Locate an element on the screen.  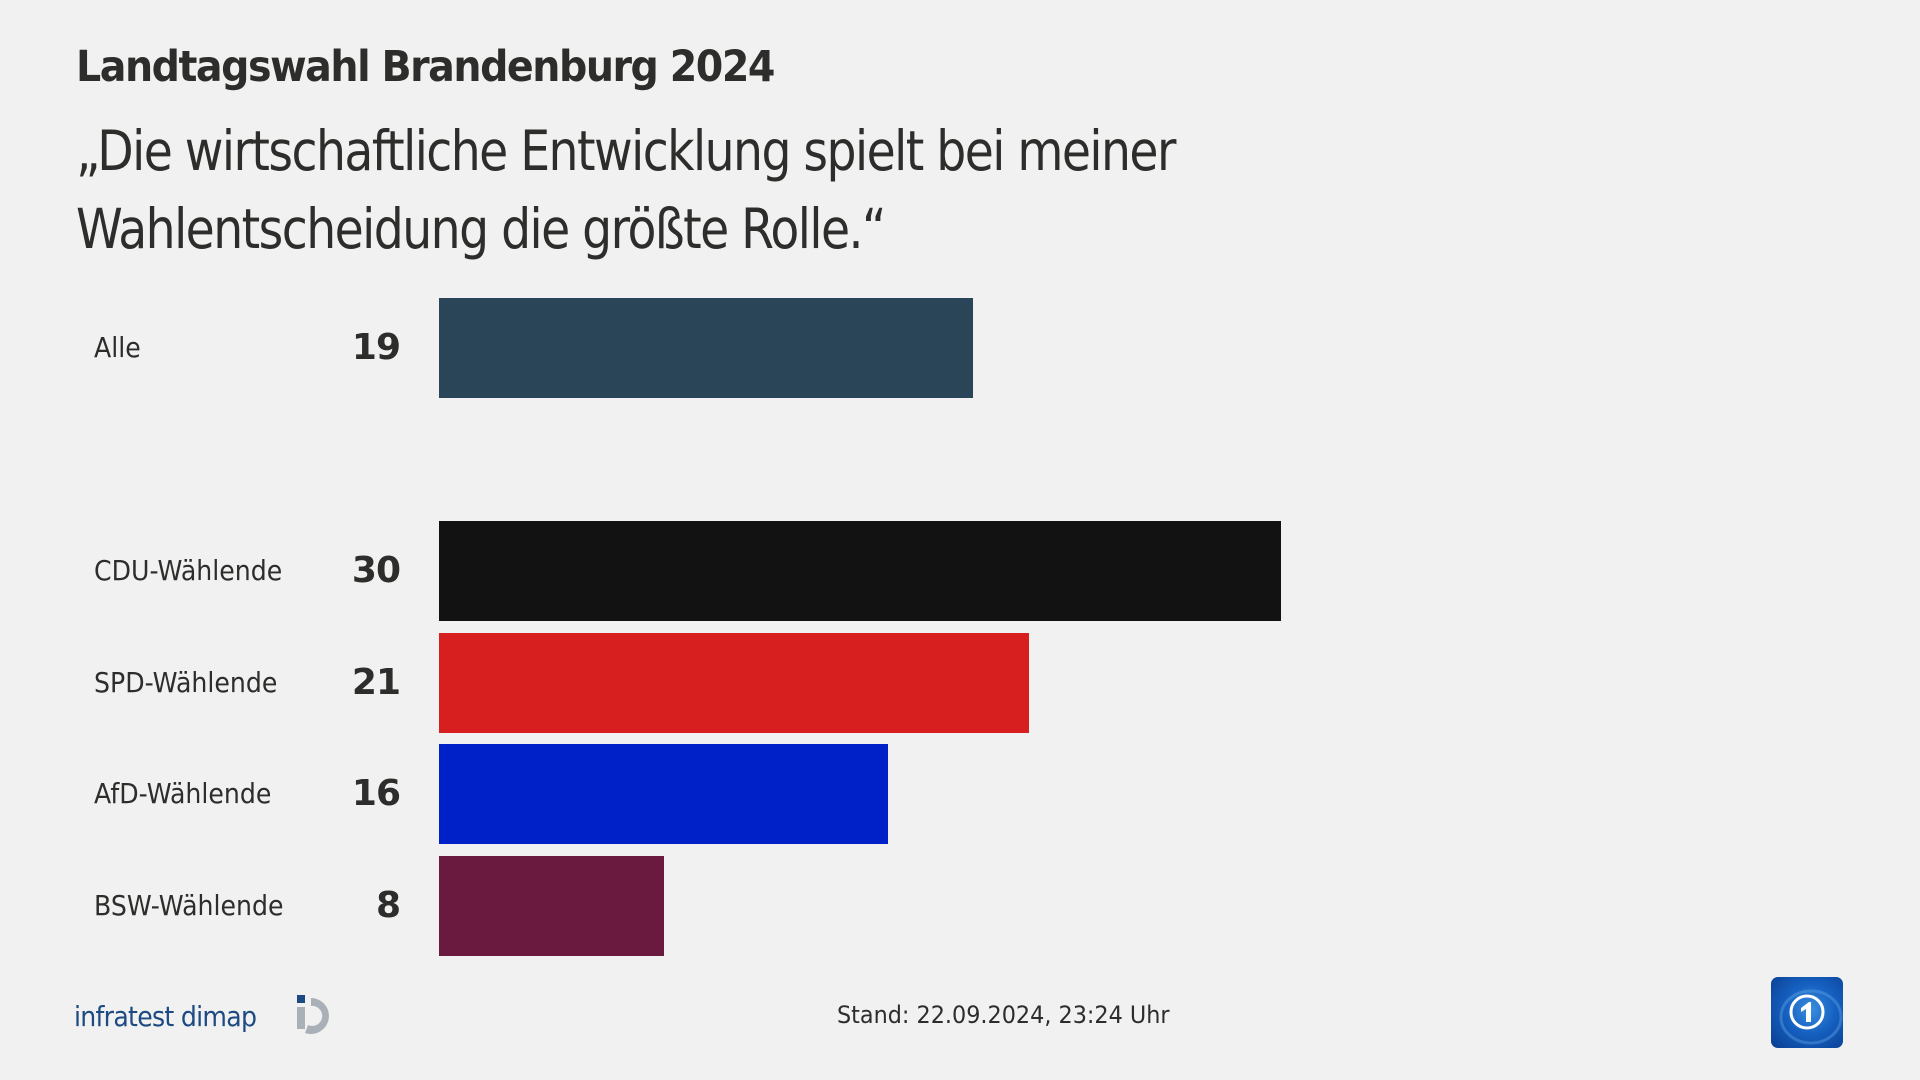
bar-value: 21 is located at coordinates (376, 682).